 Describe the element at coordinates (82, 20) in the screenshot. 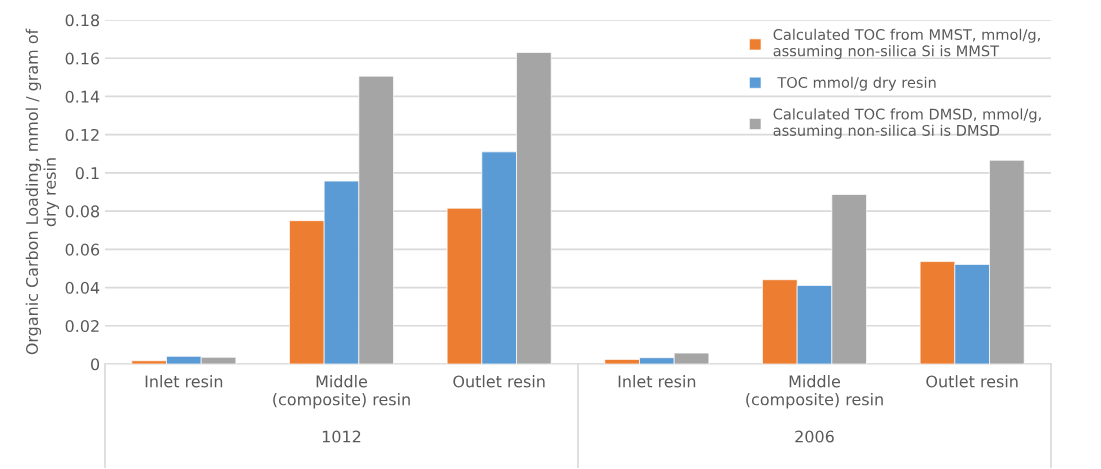

I see `y-tick-label: 0.18` at that location.